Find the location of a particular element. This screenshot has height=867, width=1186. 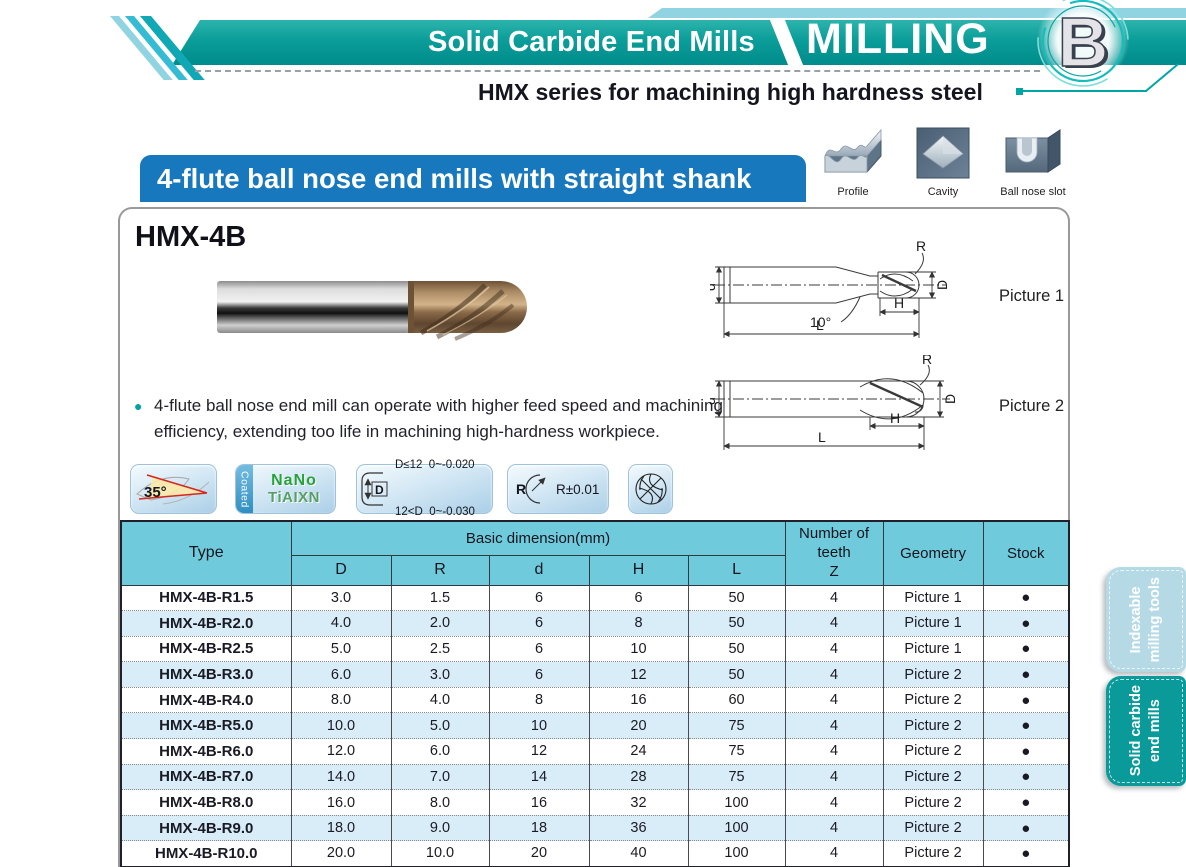

table-row: HMX-4B-R4.0 8.0 4.0 8 16 60 4 Picture 2 ● is located at coordinates (595, 699).